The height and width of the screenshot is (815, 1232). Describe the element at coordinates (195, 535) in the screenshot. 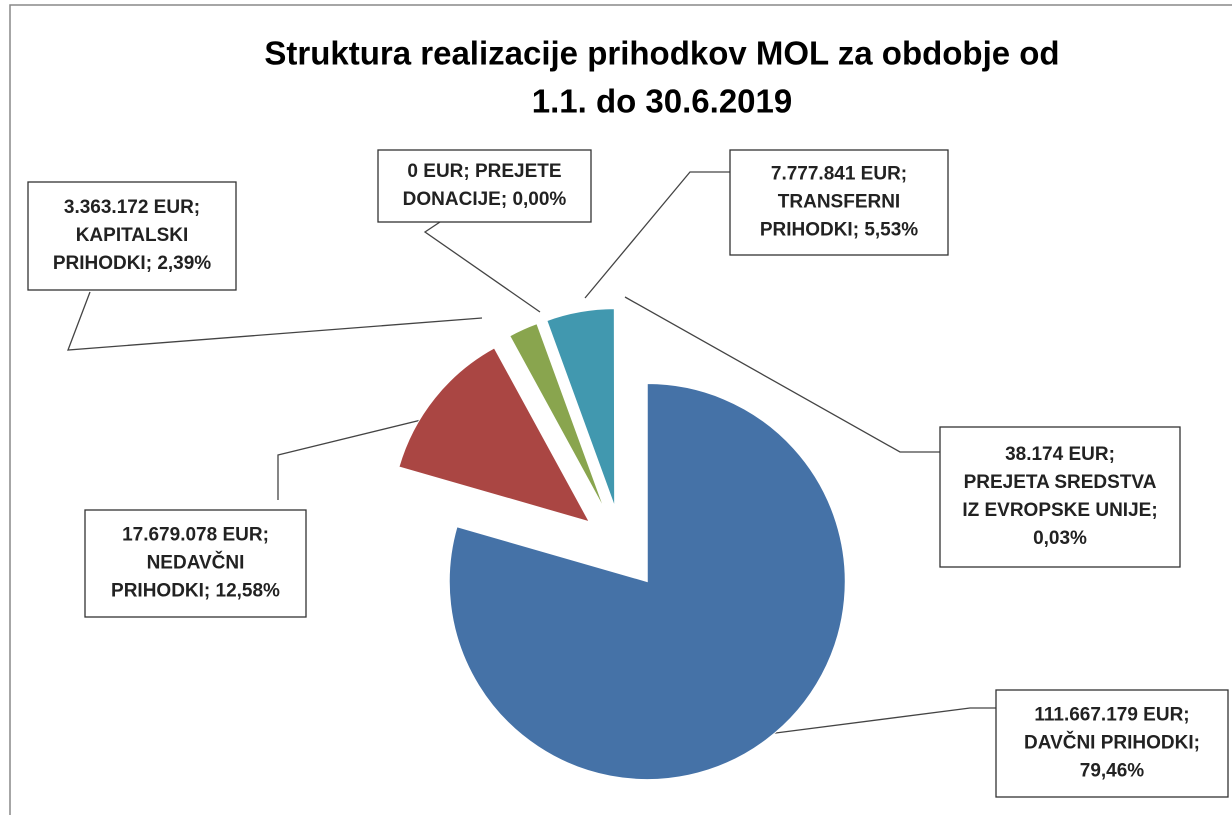

I see `data-label: 17.679.078 EUR;` at that location.